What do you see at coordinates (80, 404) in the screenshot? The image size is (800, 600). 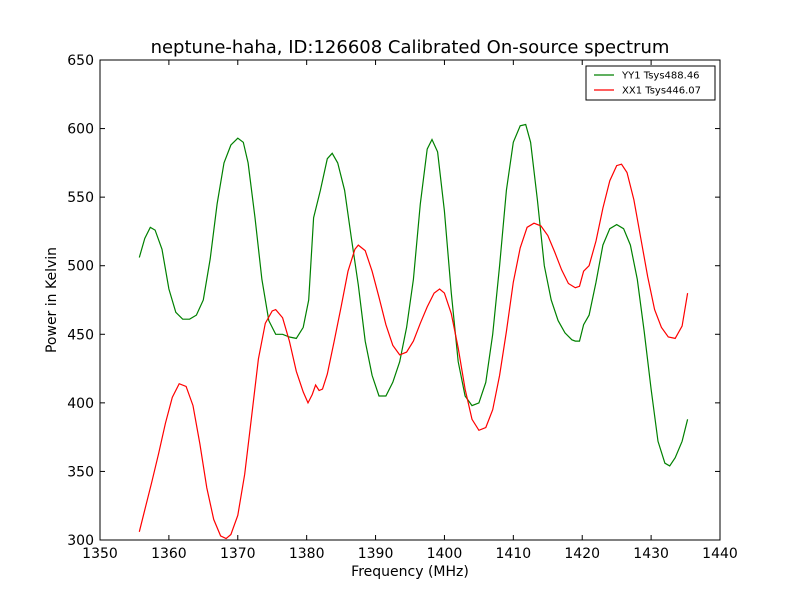 I see `y-tick-label: 400` at bounding box center [80, 404].